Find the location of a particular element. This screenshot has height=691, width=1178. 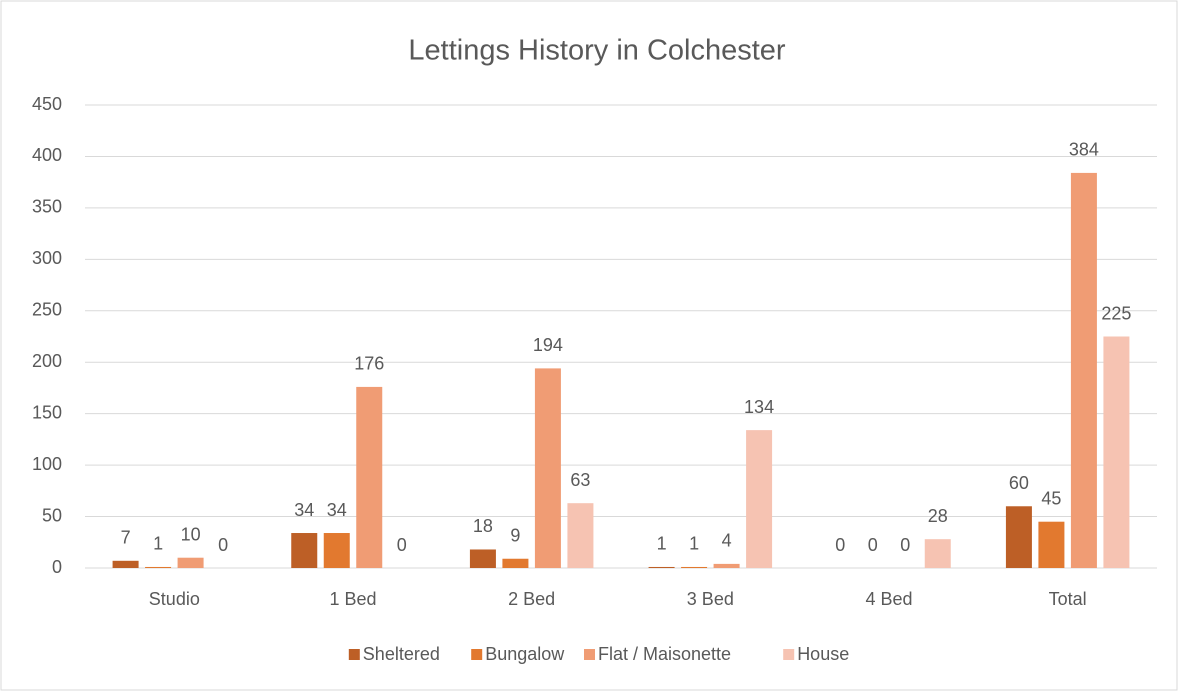

x-tick-label: 4 Bed is located at coordinates (888, 599).